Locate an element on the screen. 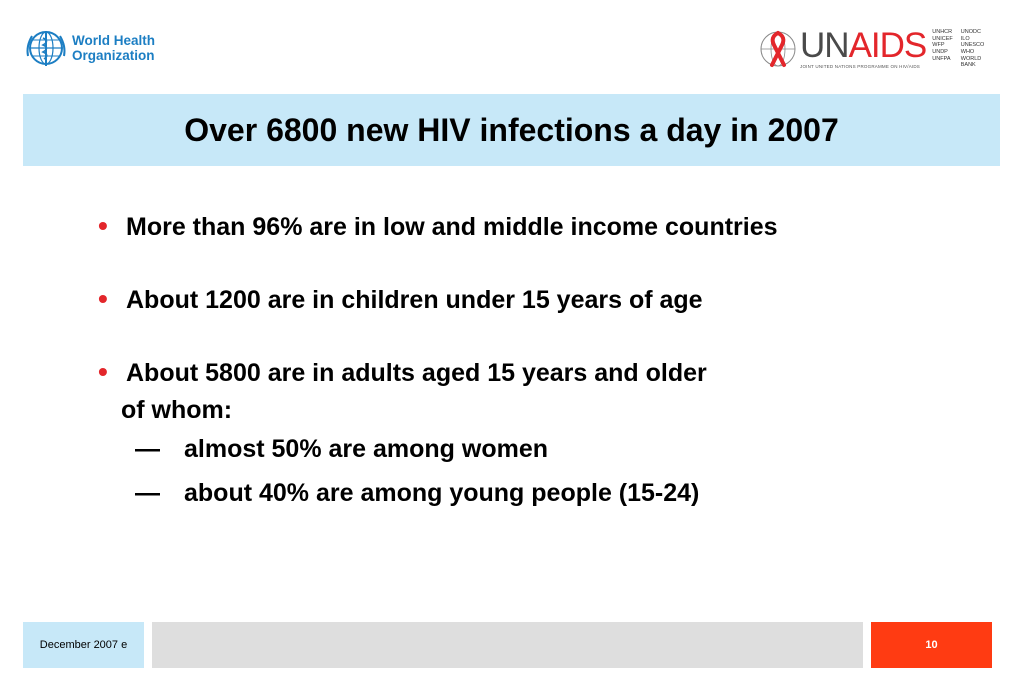 This screenshot has height=682, width=1023. who-logo-line2: Organization is located at coordinates (113, 55).